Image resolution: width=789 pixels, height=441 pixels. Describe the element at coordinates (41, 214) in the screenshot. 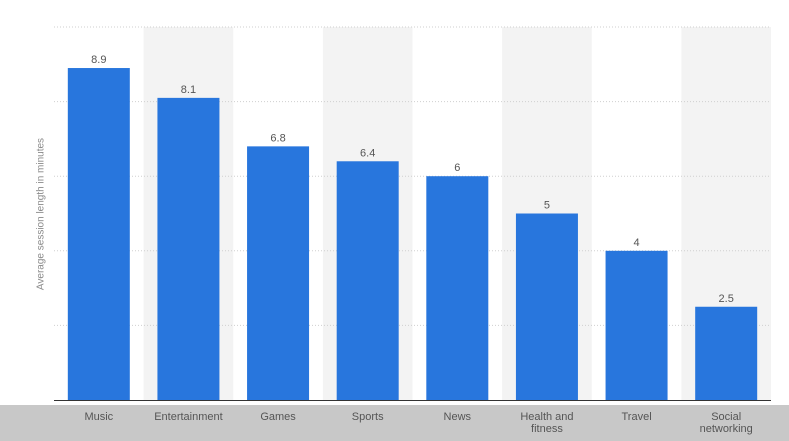

I see `y-axis-label: Average session length in minutes` at that location.